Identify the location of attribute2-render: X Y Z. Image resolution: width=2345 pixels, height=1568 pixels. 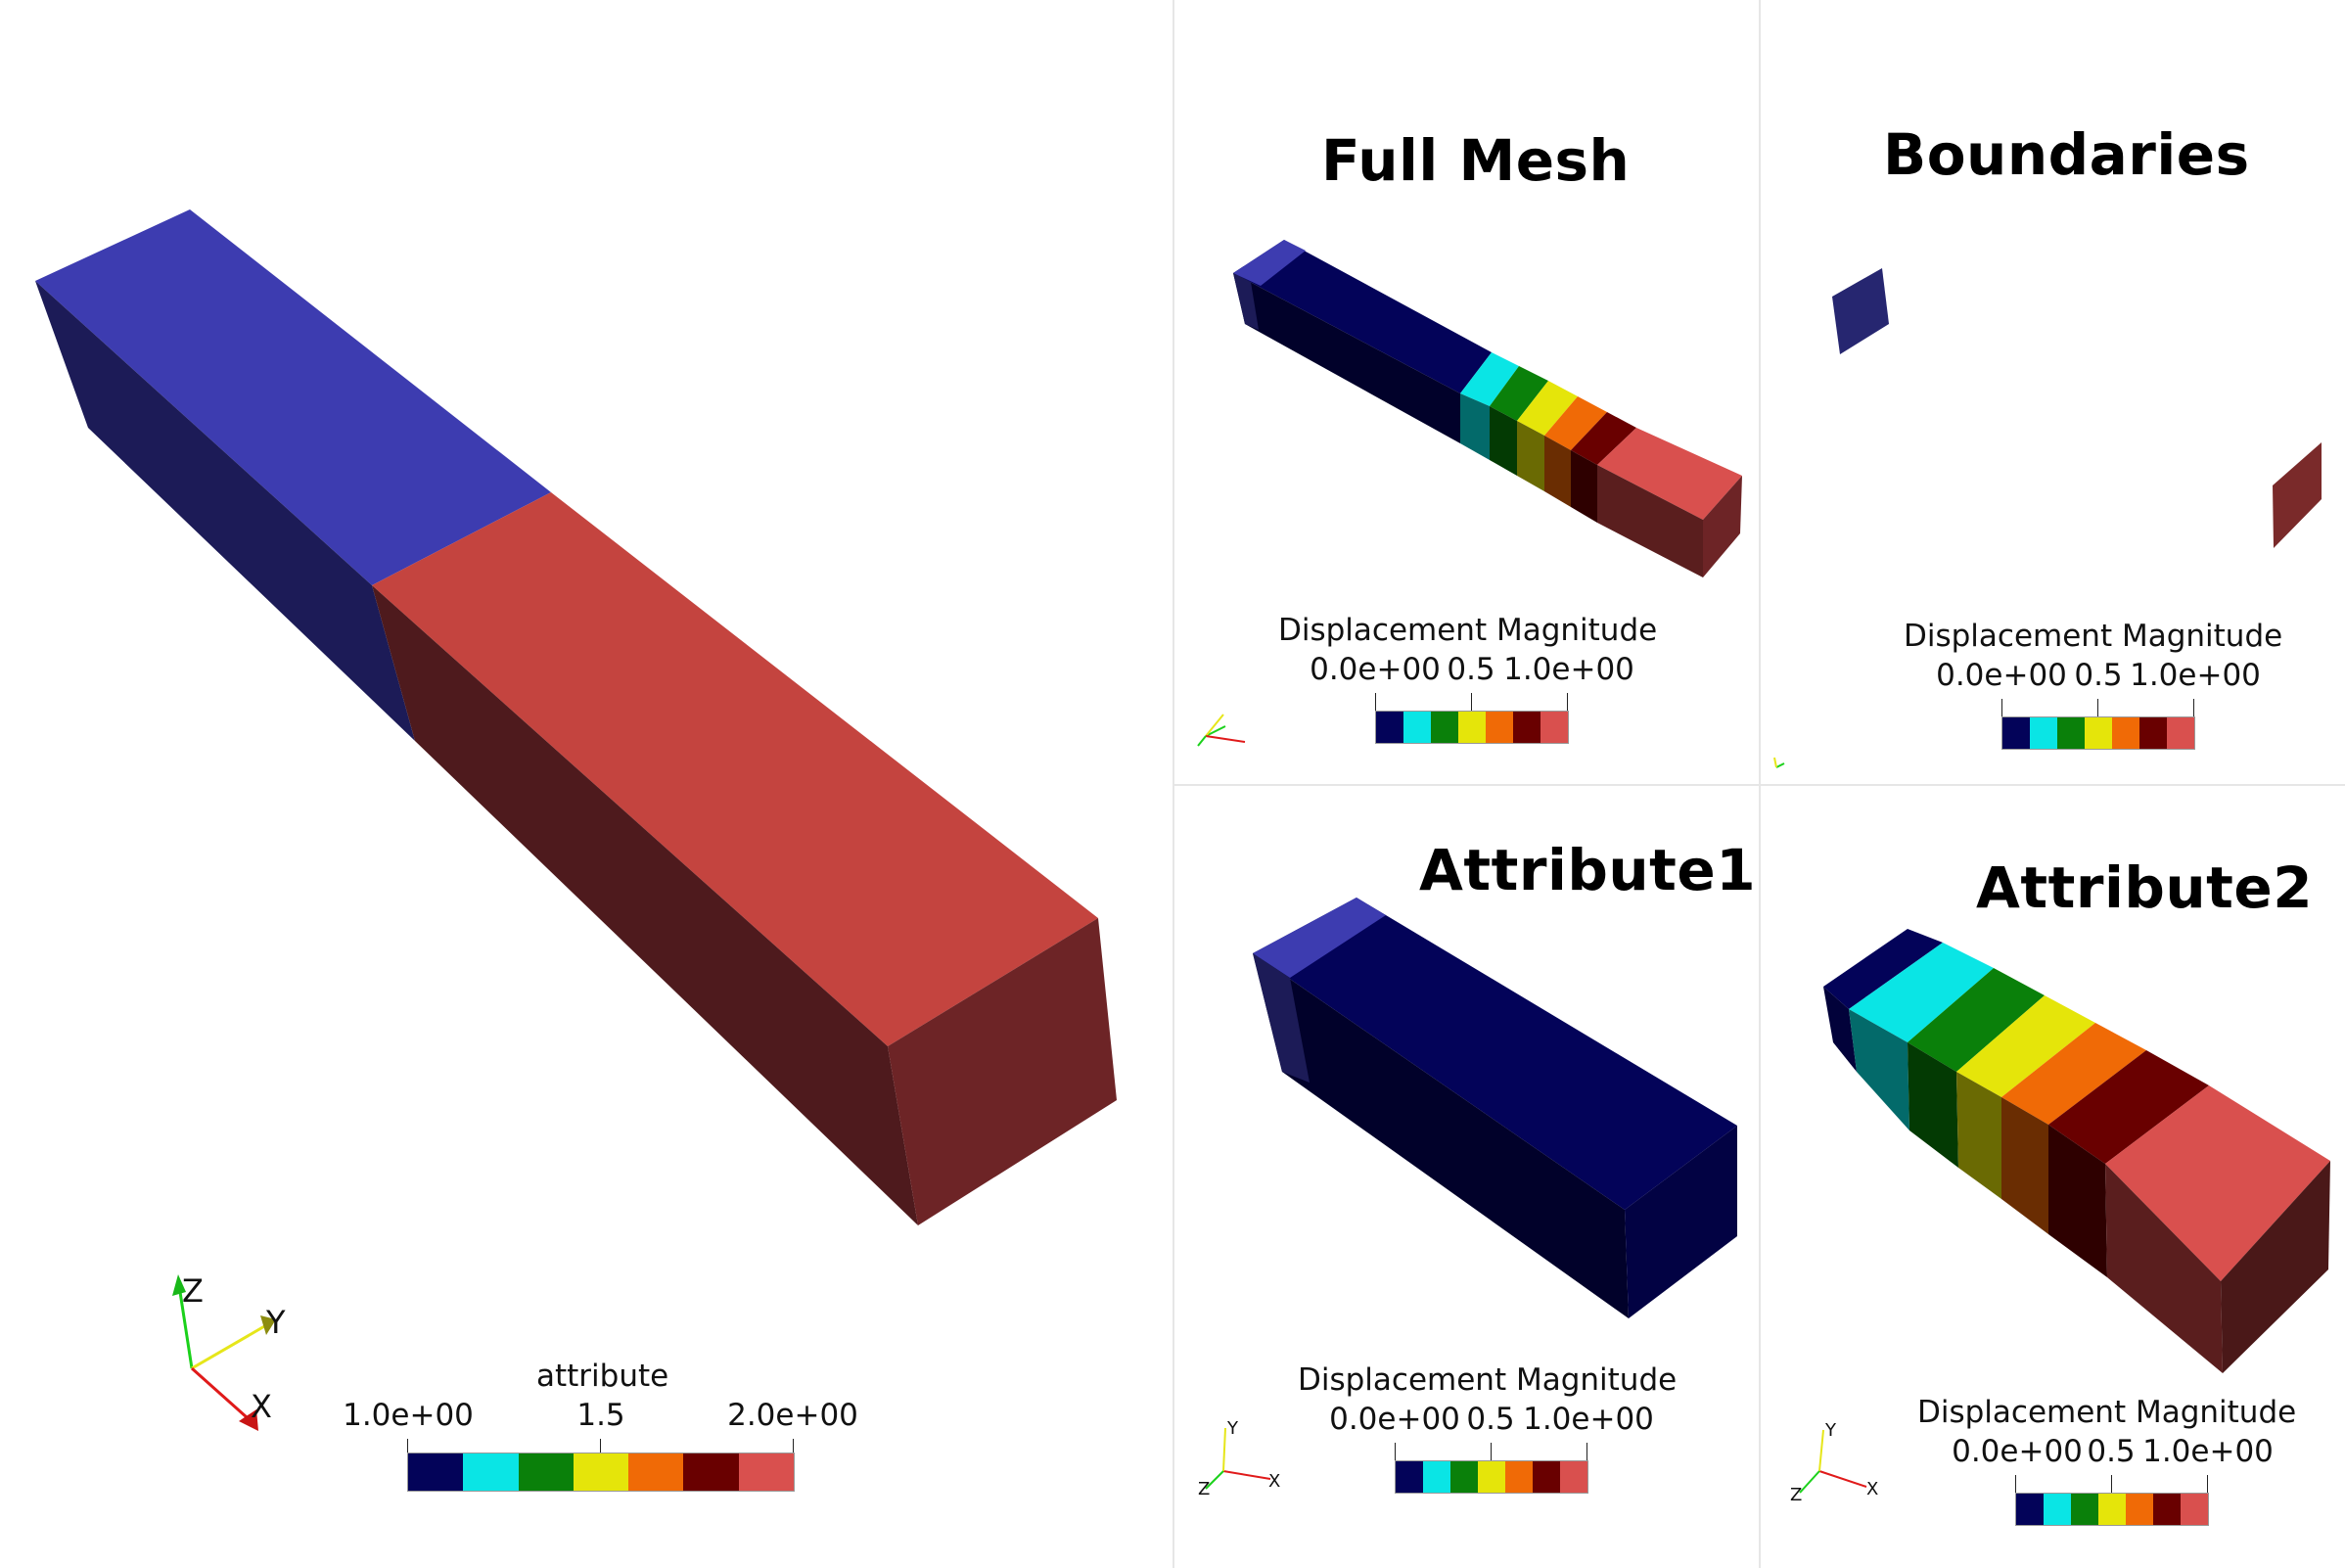
(2060, 1217).